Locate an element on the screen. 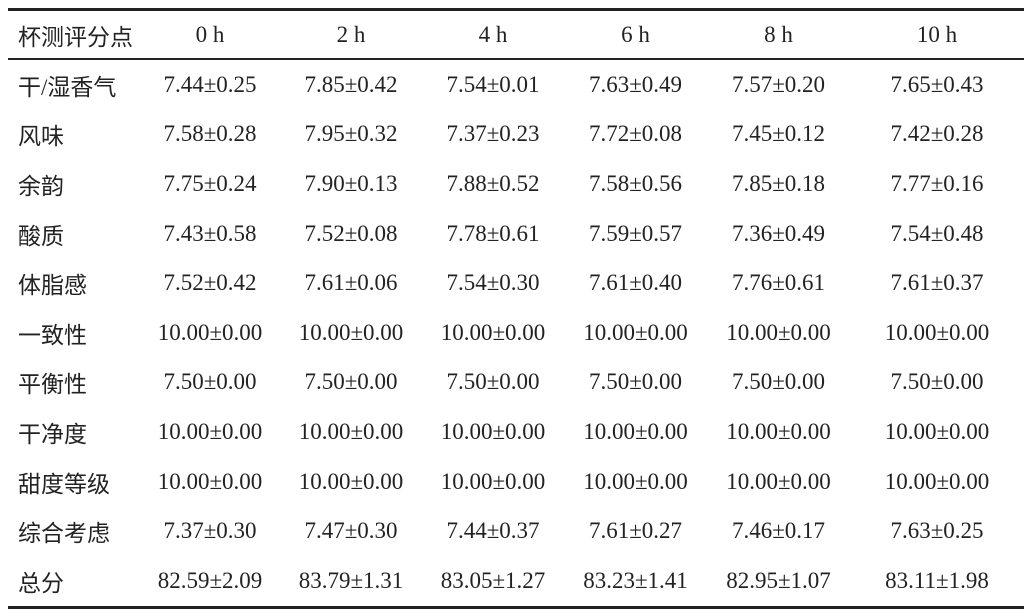  table-head: 杯测评分点 0 h 2 h 4 h 6 h 8 h 10 h is located at coordinates (516, 34).